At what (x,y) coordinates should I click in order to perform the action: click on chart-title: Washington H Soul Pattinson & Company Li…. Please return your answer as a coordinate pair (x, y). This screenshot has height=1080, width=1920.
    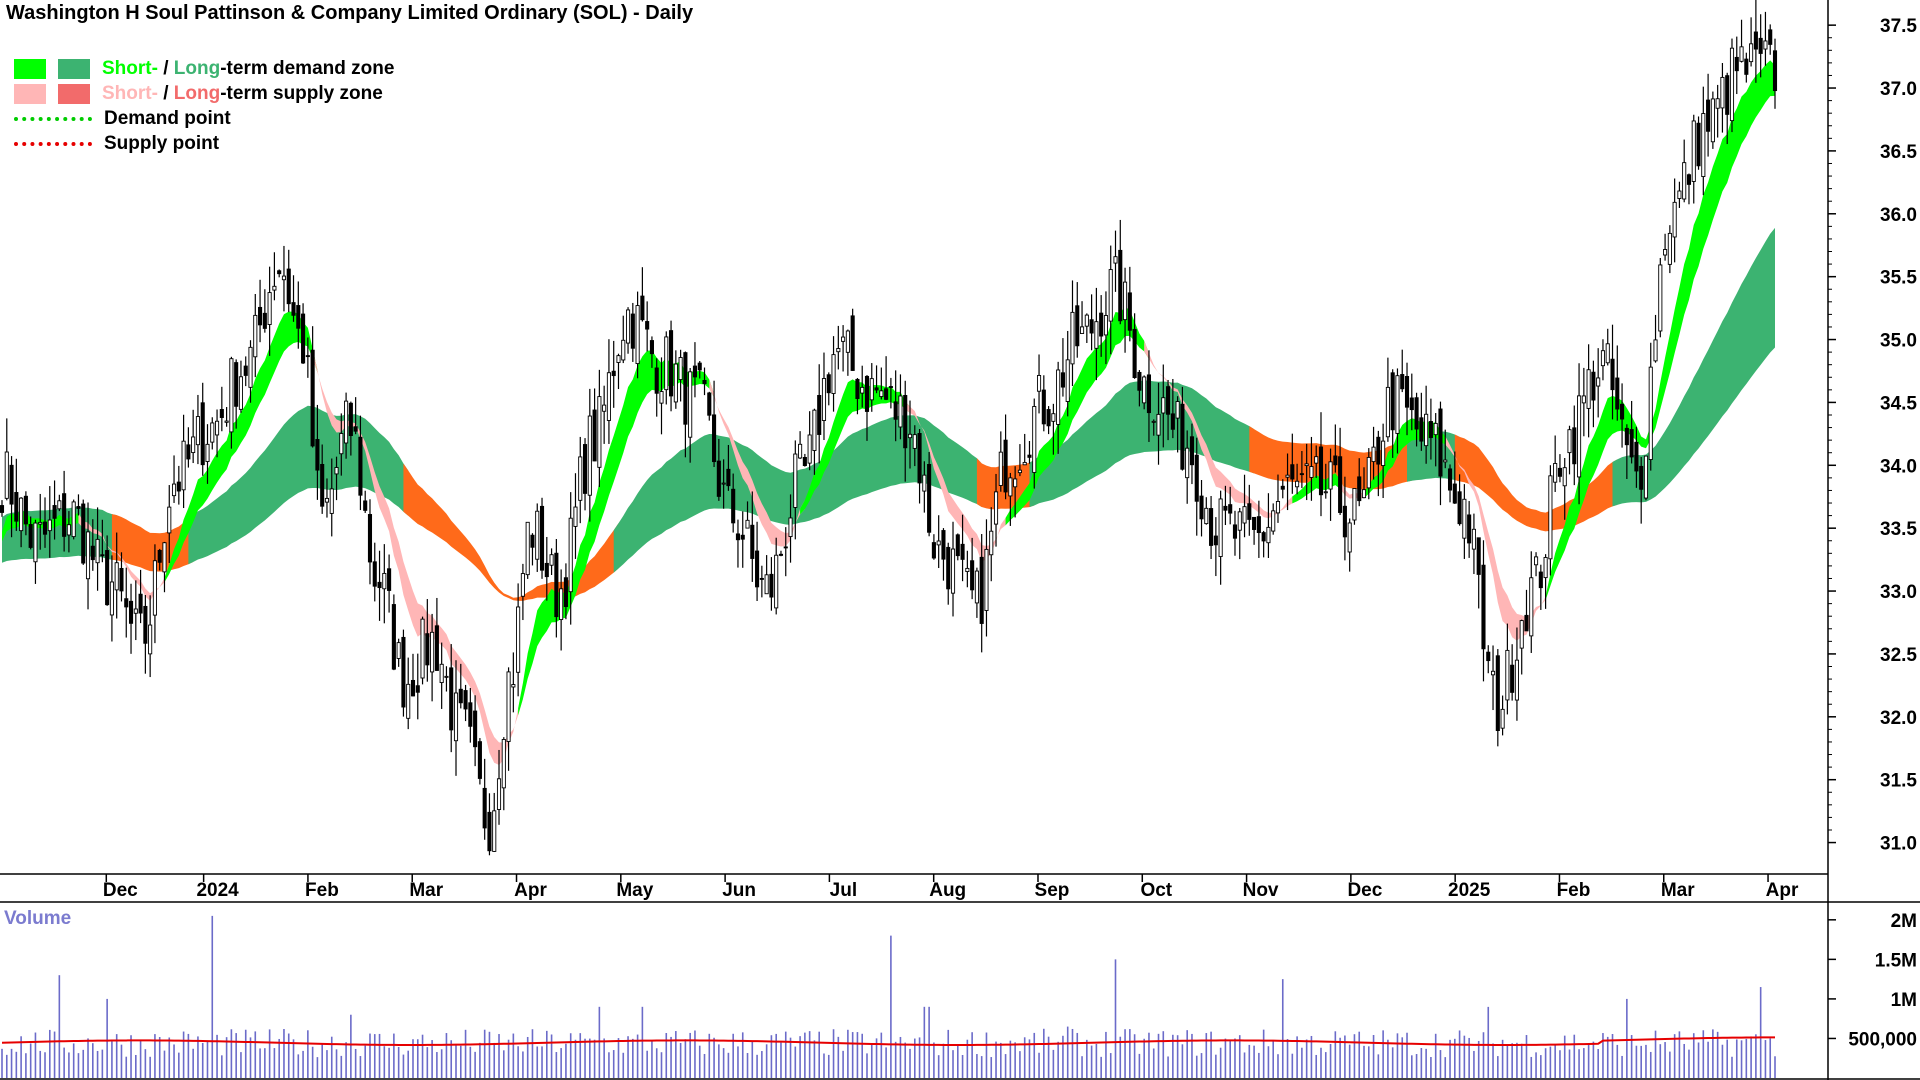
    Looking at the image, I should click on (350, 13).